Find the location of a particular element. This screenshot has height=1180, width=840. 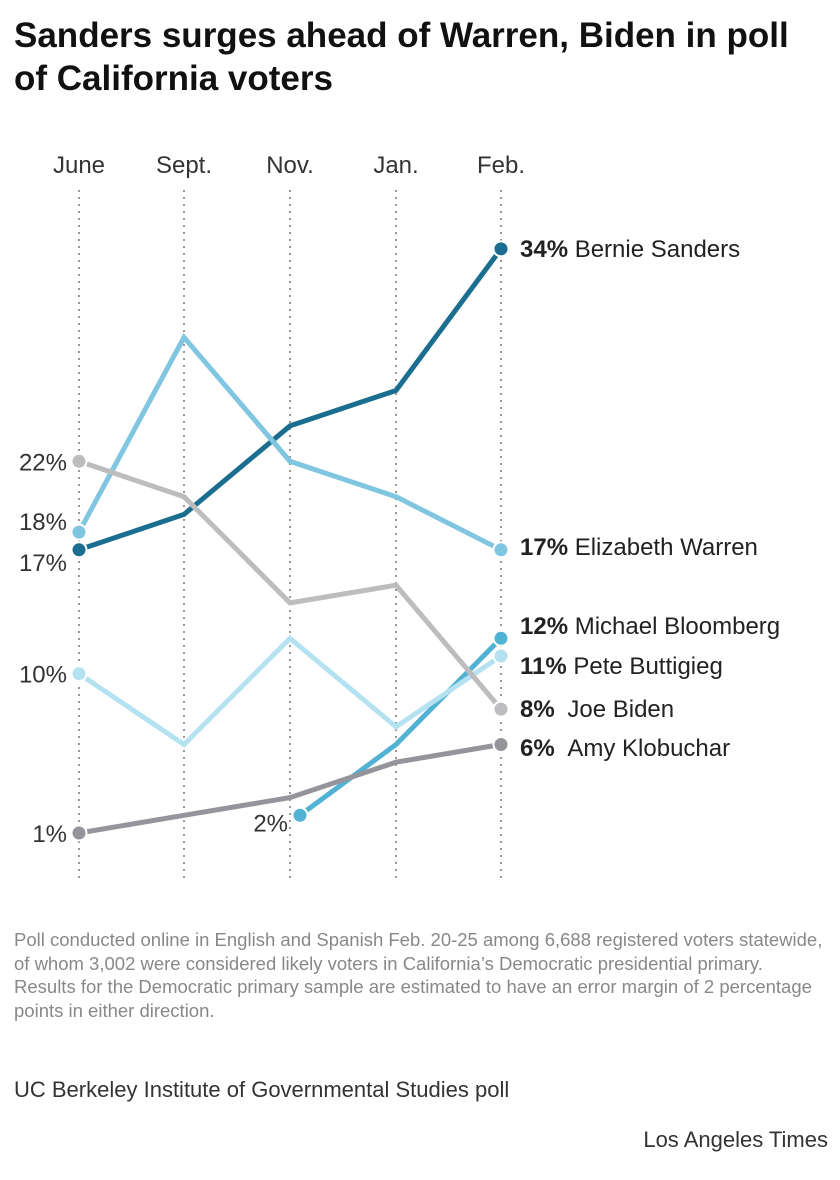

x-tick-label: June is located at coordinates (79, 165).